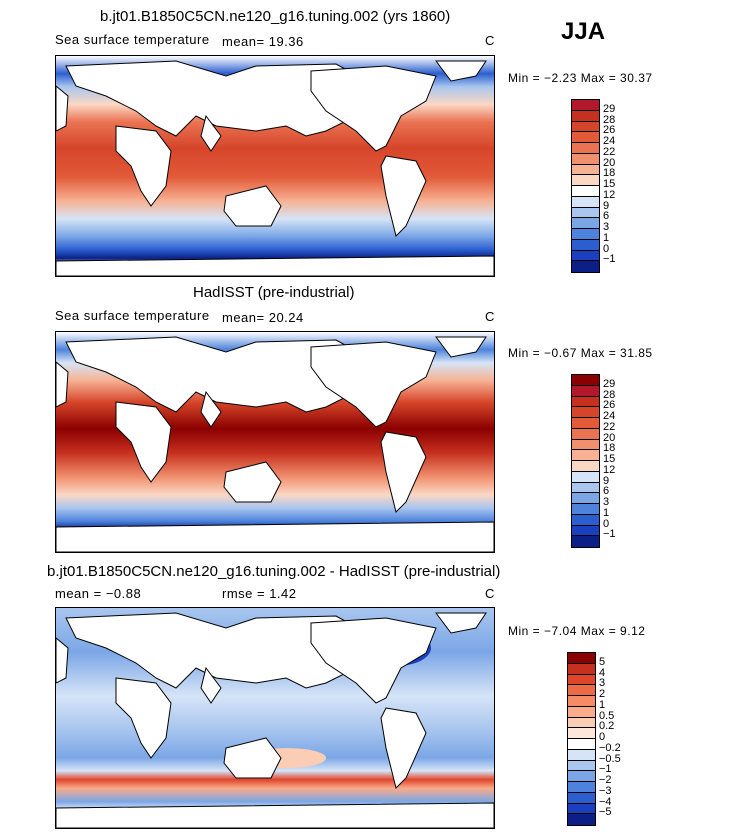 The width and height of the screenshot is (733, 833). I want to click on panel-3-rmse: rmse = 1.42, so click(259, 593).